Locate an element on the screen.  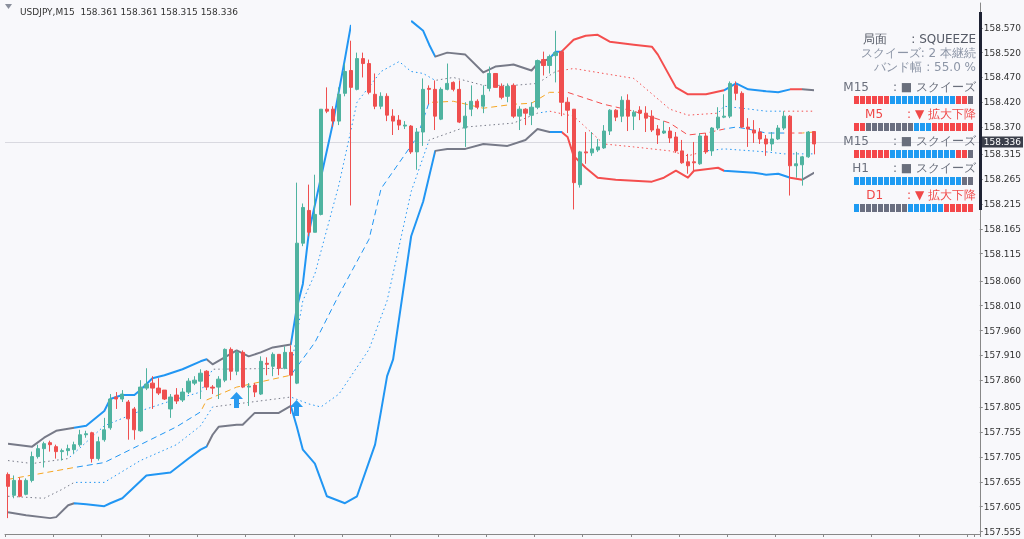
y-tick-label: 157.805 is located at coordinates (1002, 407).